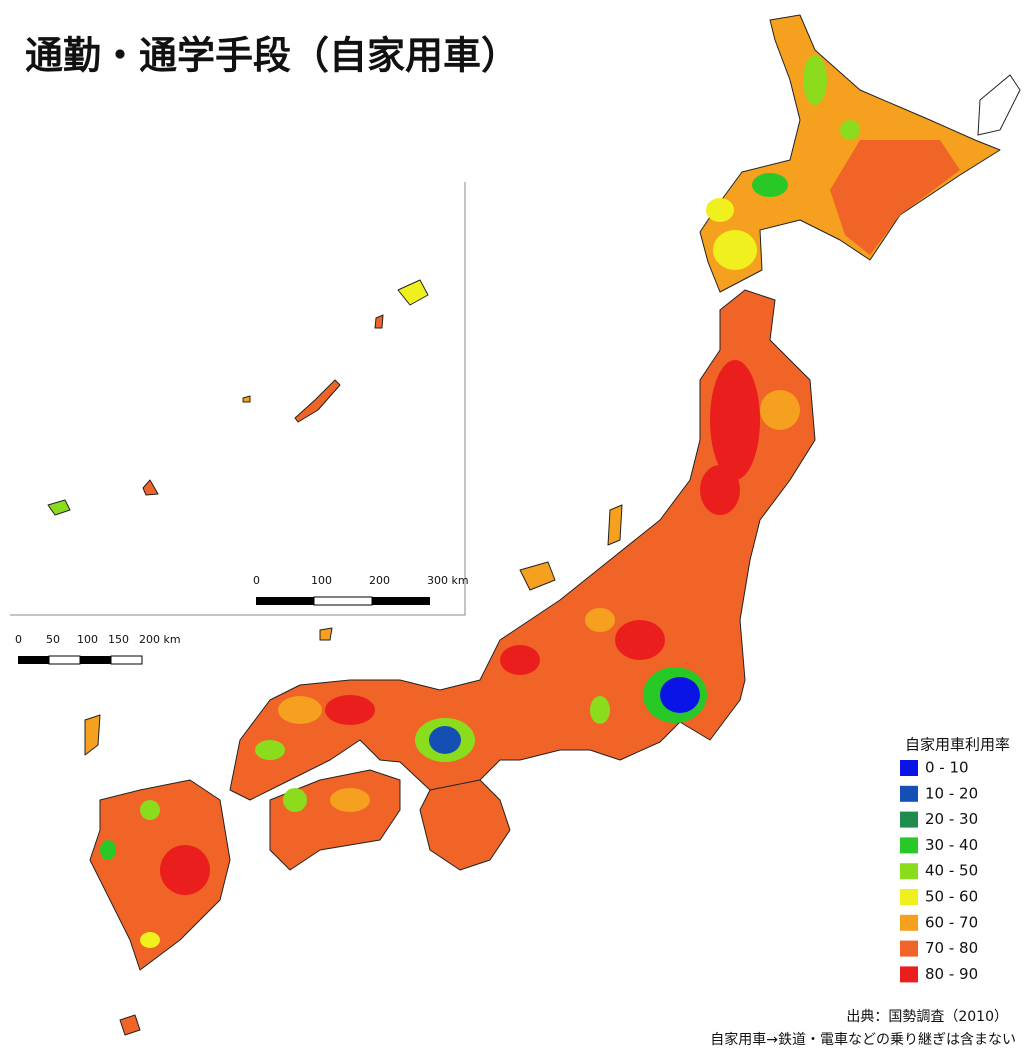 This screenshot has height=1058, width=1024. What do you see at coordinates (53, 639) in the screenshot?
I see `scale-label: 50` at bounding box center [53, 639].